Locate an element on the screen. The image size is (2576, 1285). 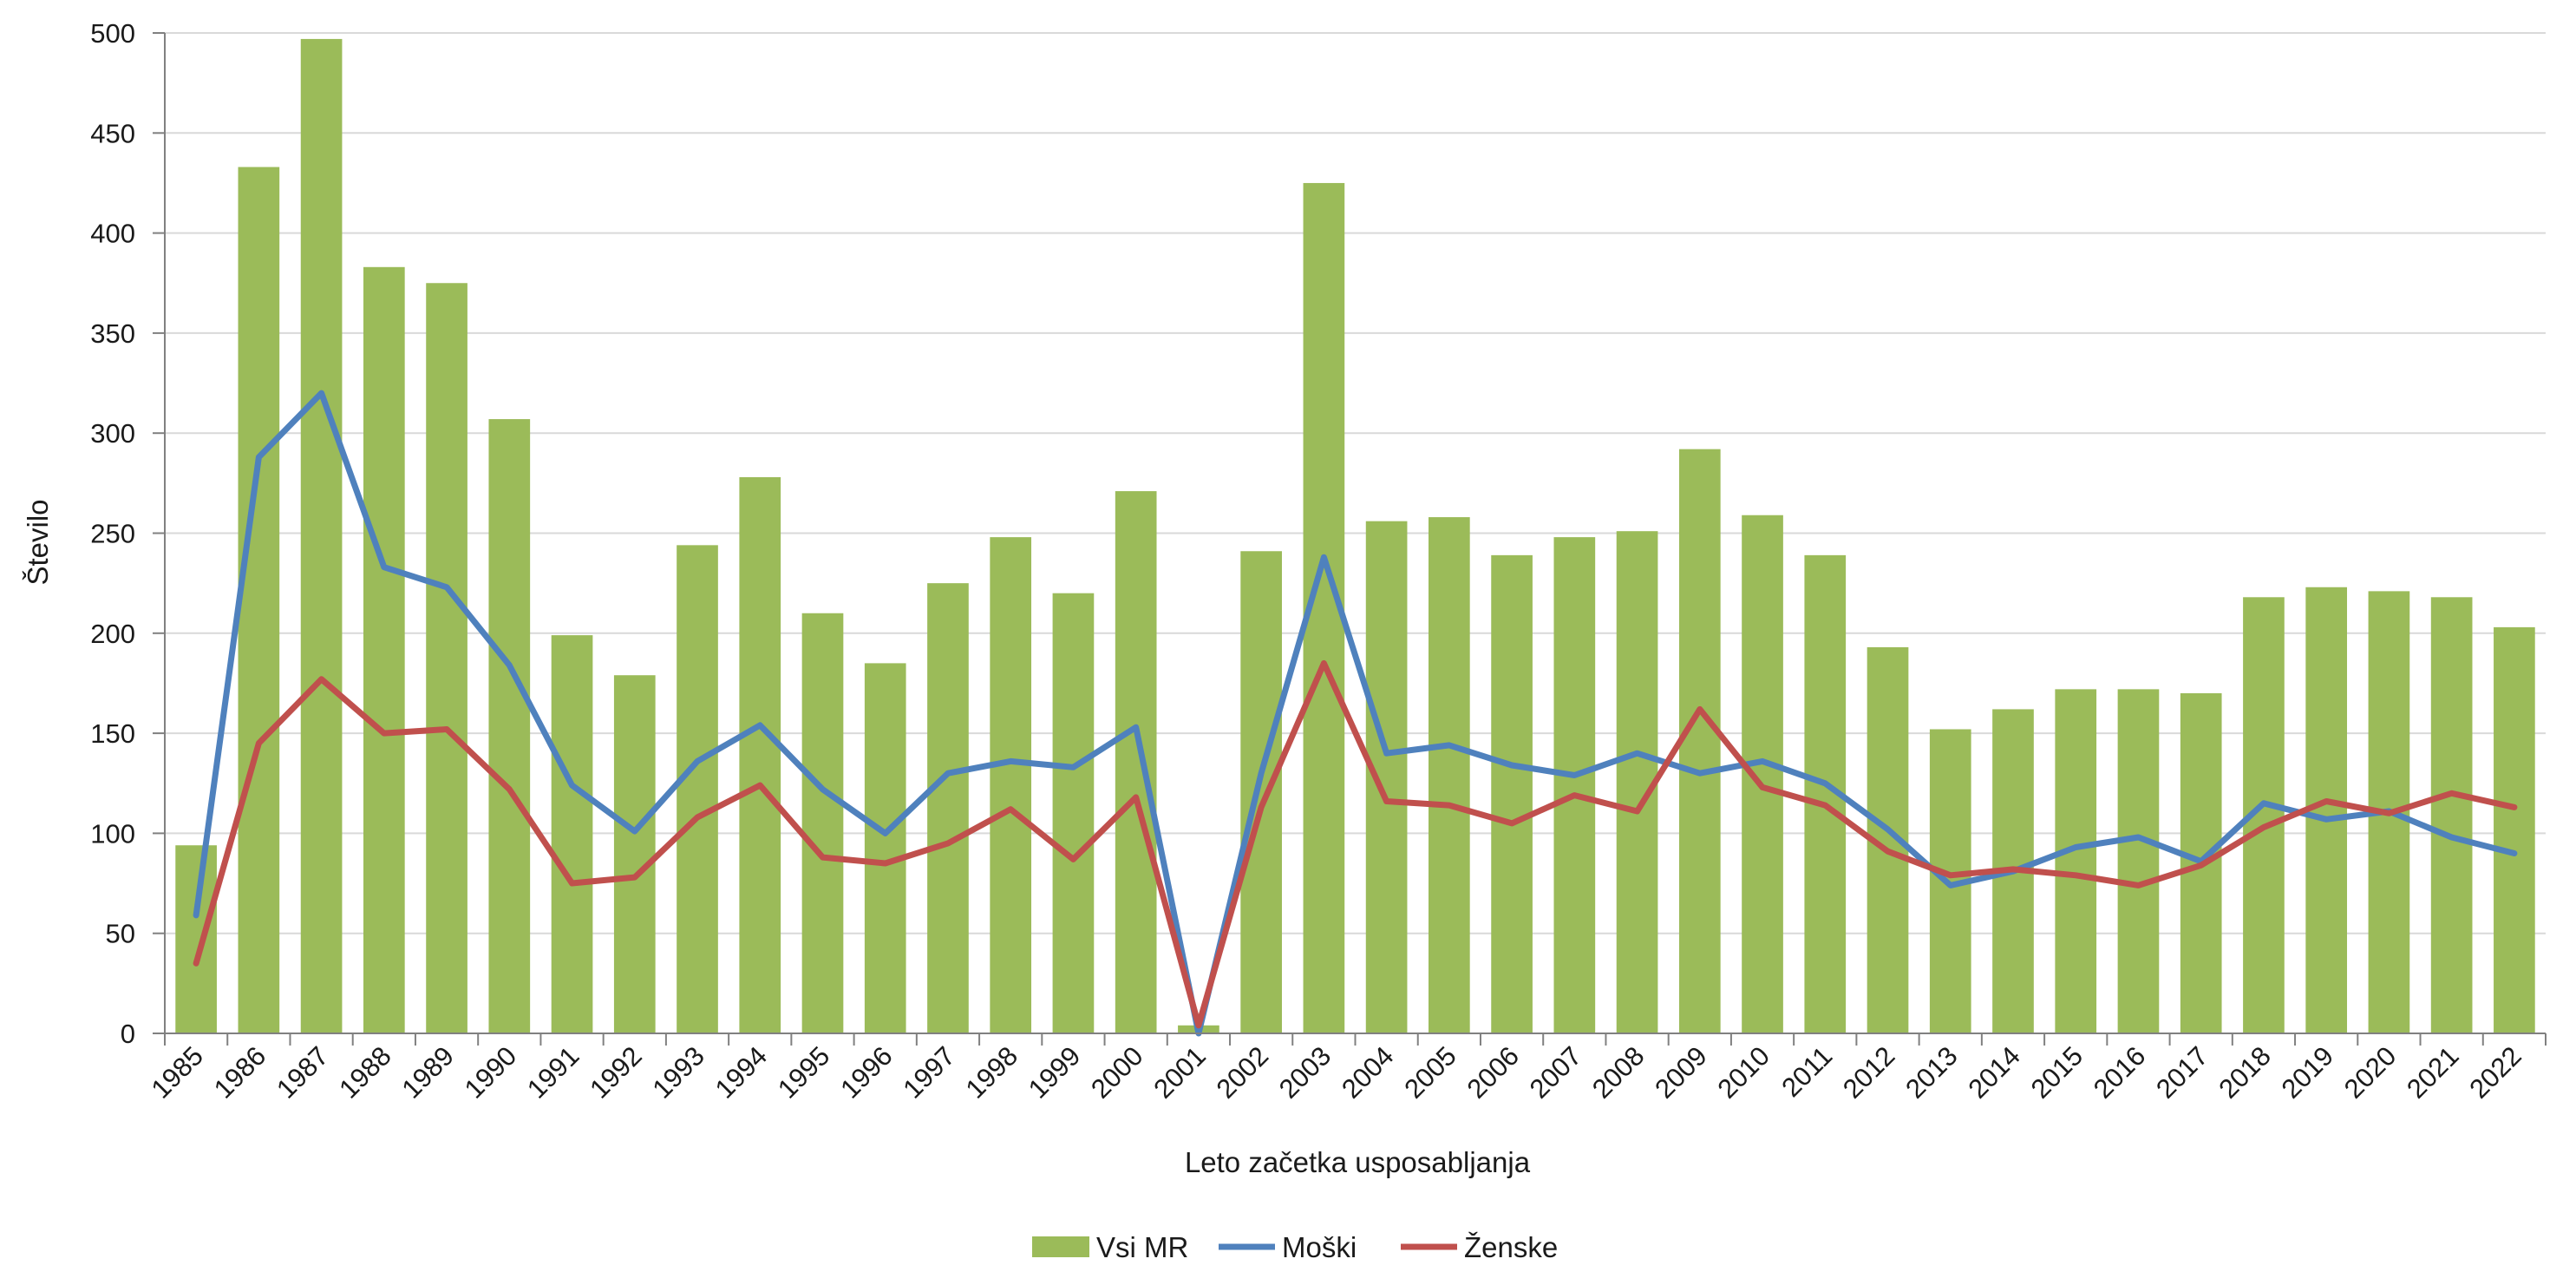
x-tick-label: 2019 is located at coordinates (2308, 1072).